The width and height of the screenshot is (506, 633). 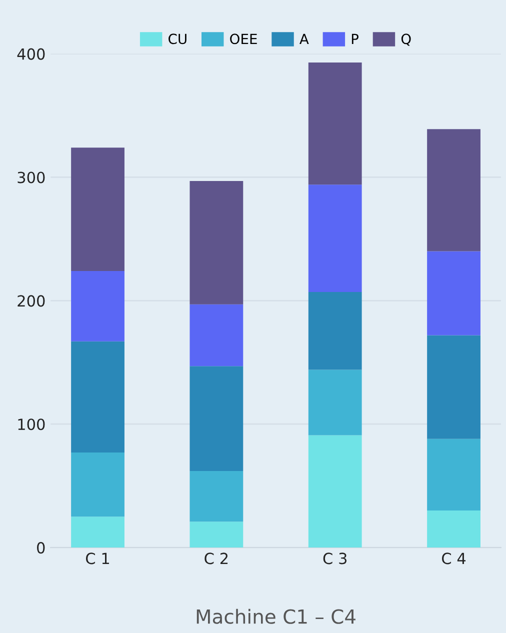 What do you see at coordinates (177, 39) in the screenshot?
I see `legend-label: CU` at bounding box center [177, 39].